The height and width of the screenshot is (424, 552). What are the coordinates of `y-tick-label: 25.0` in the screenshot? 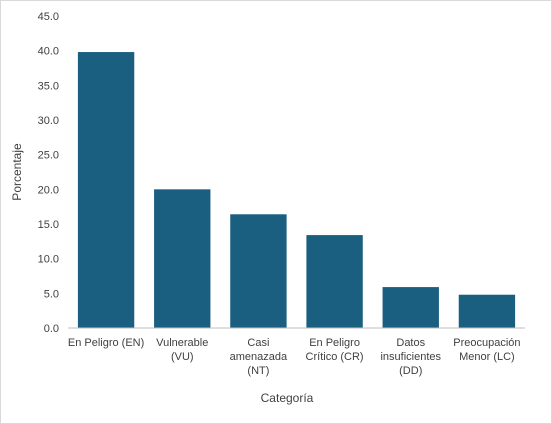 It's located at (48, 156).